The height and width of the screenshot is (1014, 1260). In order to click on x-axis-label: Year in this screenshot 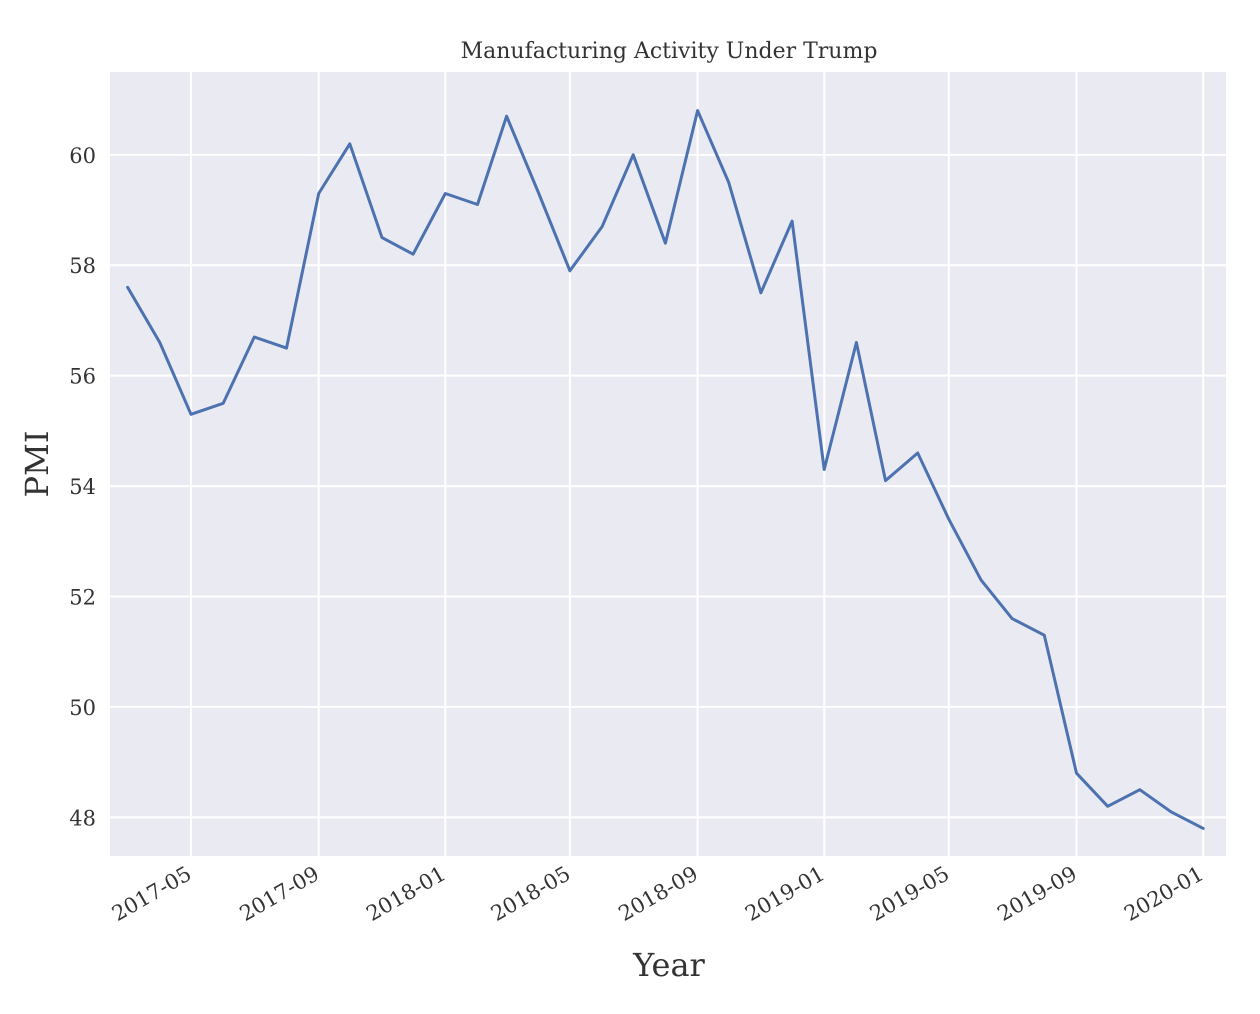, I will do `click(668, 965)`.